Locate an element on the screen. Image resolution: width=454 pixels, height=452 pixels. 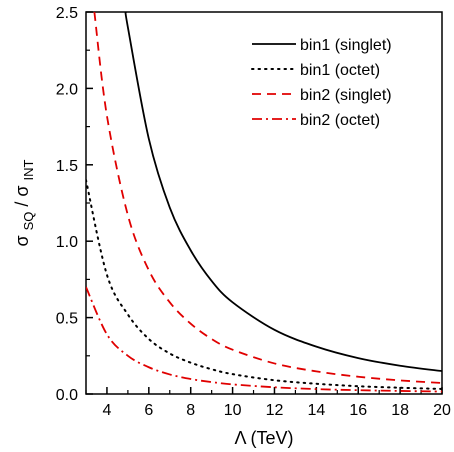
x-tick-label: 16 is located at coordinates (358, 410).